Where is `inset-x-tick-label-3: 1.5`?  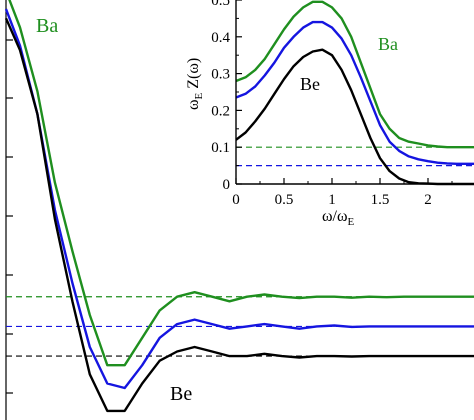 inset-x-tick-label-3: 1.5 is located at coordinates (380, 200).